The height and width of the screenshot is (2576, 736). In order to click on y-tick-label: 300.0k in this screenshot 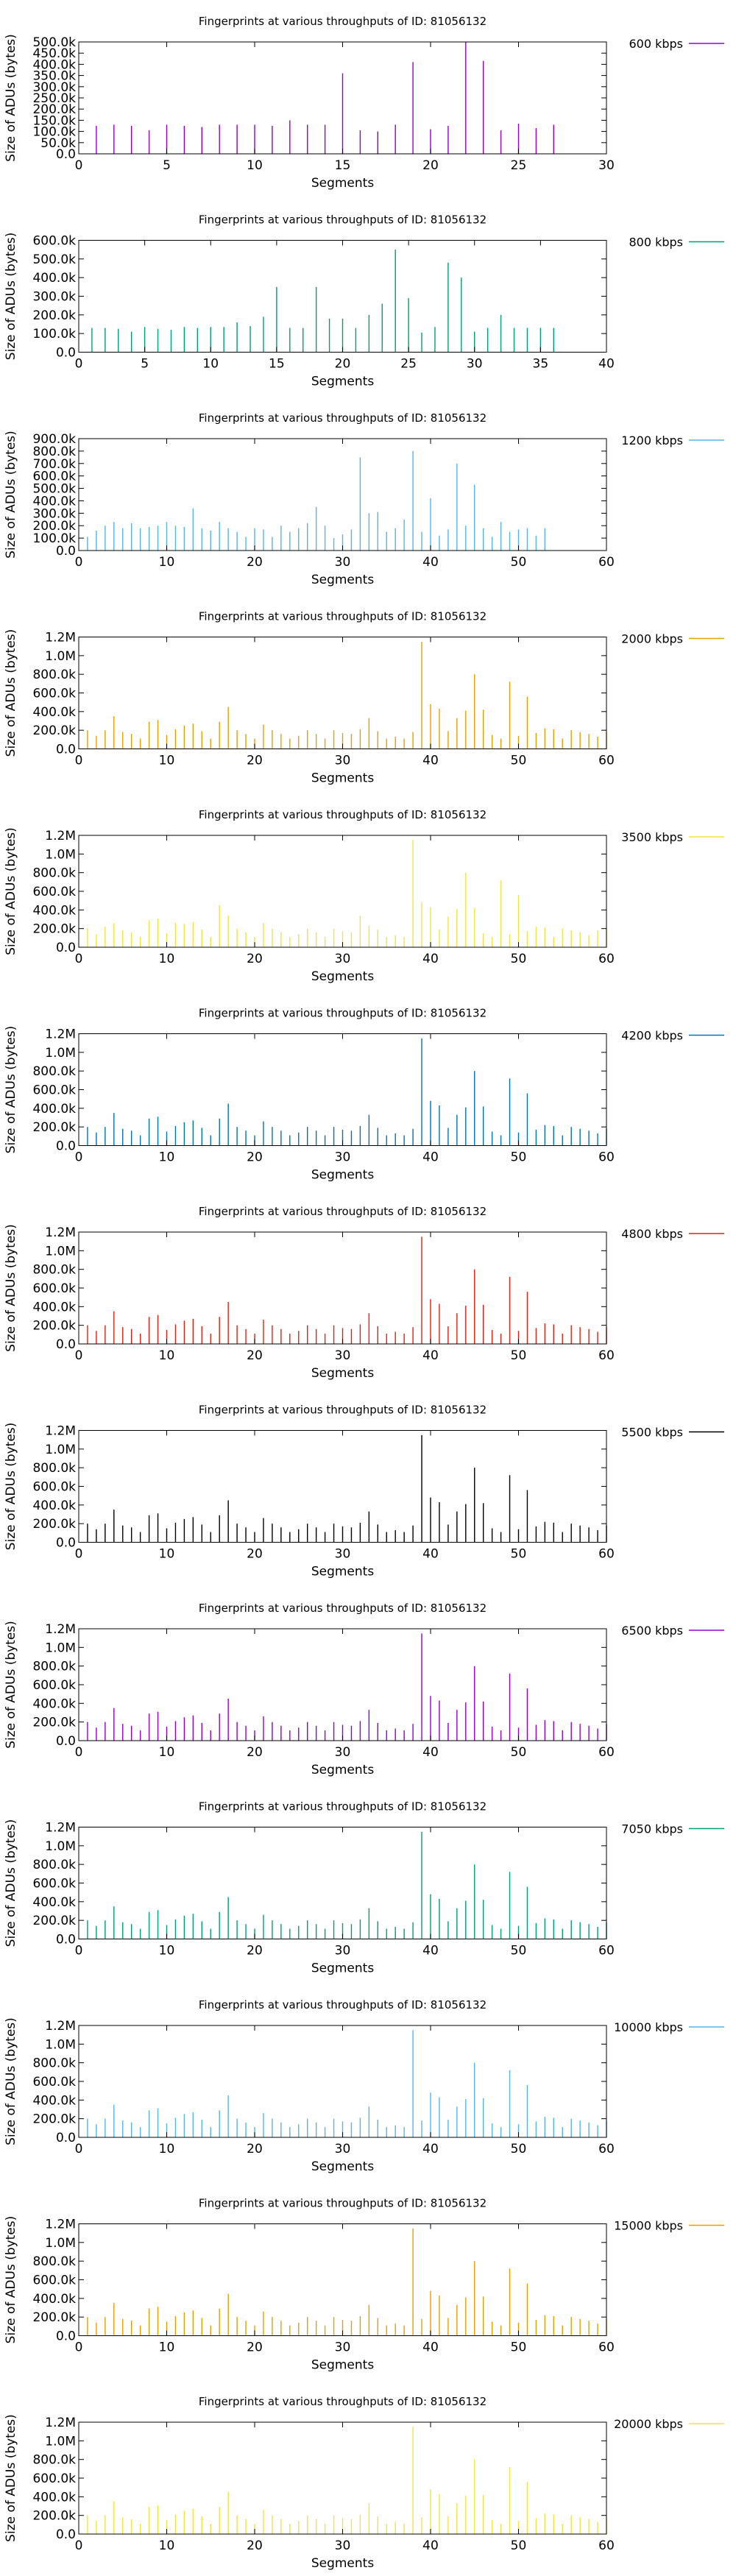, I will do `click(54, 513)`.